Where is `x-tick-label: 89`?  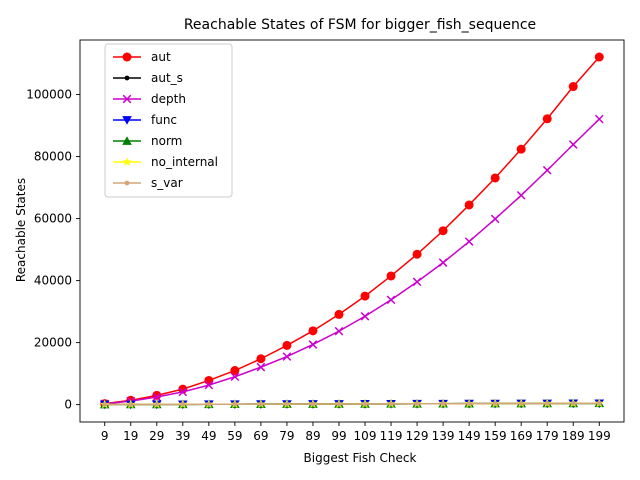 x-tick-label: 89 is located at coordinates (312, 436).